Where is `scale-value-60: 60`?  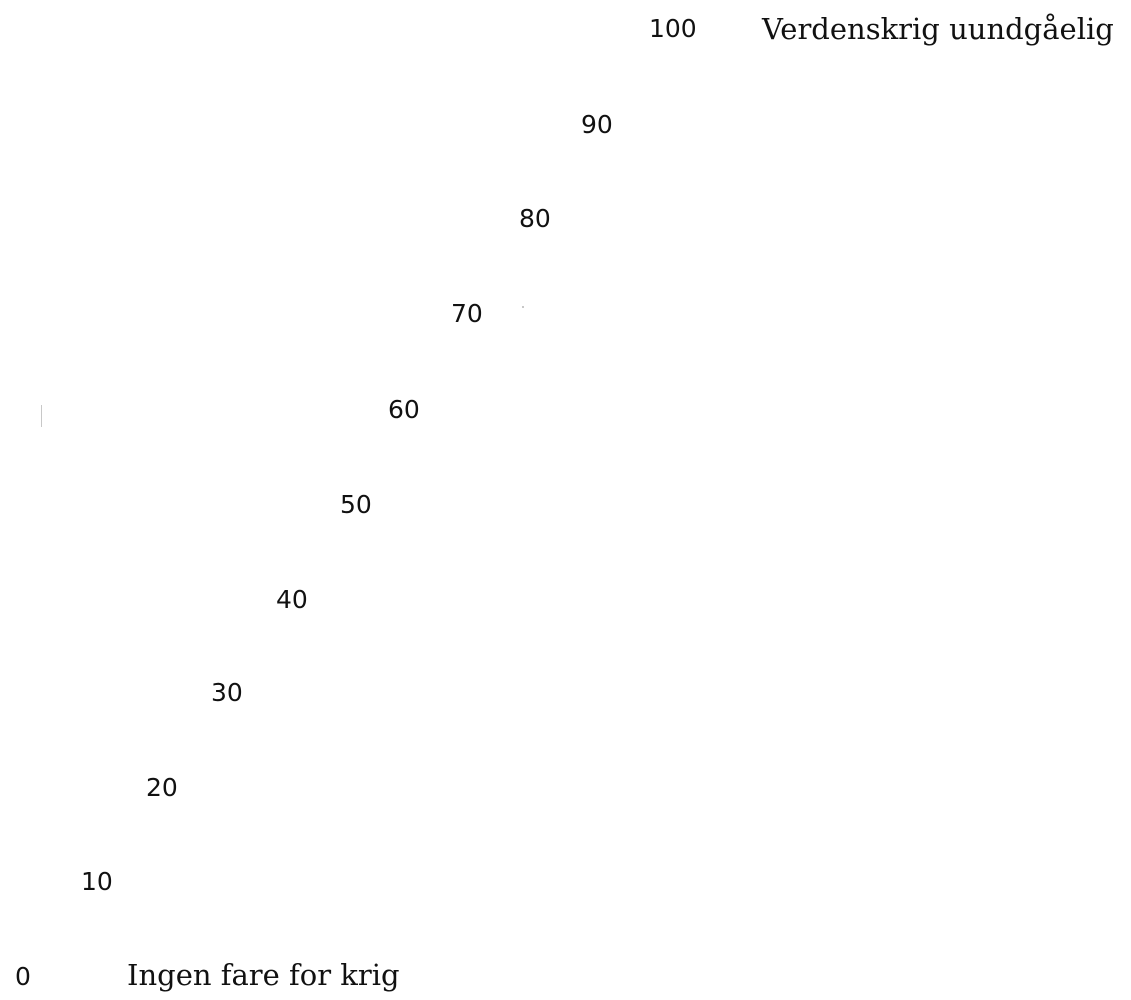
scale-value-60: 60 is located at coordinates (404, 409).